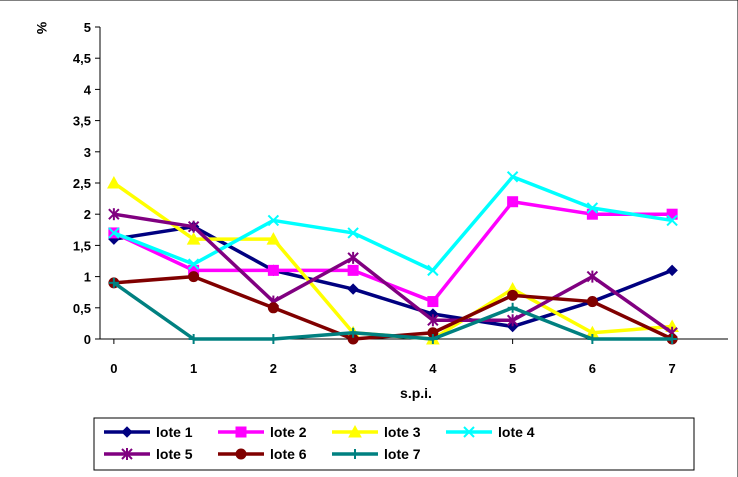  Describe the element at coordinates (262, 454) in the screenshot. I see `legend-item: lote 6` at that location.